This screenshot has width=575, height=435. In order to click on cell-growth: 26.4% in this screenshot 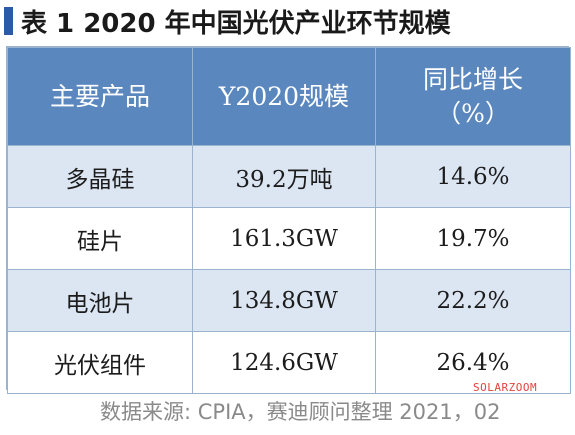, I will do `click(473, 362)`.